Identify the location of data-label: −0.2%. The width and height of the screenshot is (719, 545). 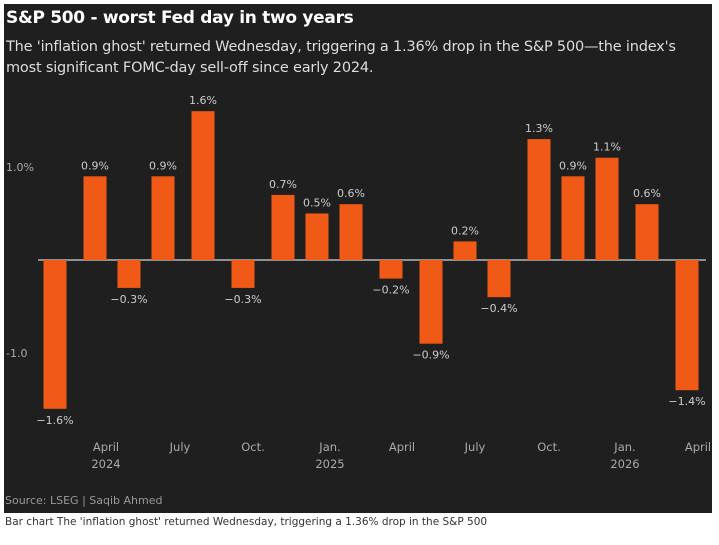
(390, 290).